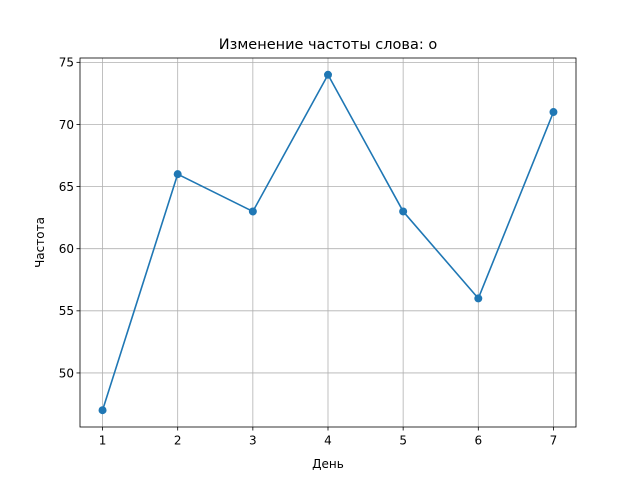 This screenshot has width=640, height=480. What do you see at coordinates (66, 311) in the screenshot?
I see `y-tick-label: 55` at bounding box center [66, 311].